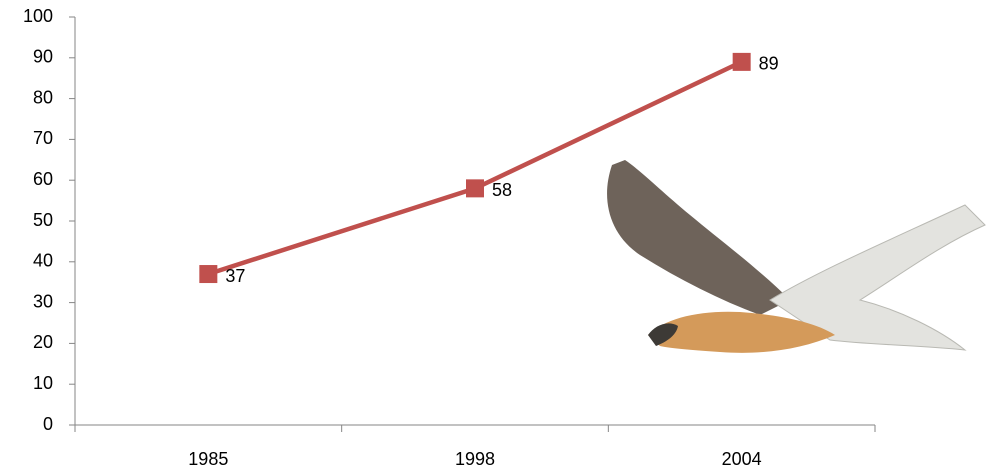  I want to click on y-tick-label: 0, so click(48, 424).